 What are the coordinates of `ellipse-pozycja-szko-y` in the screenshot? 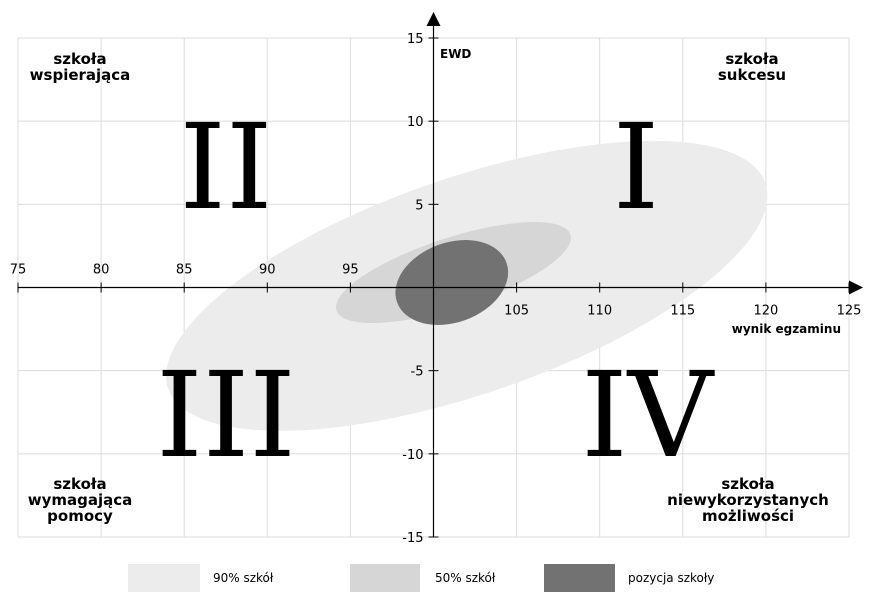 It's located at (452, 282).